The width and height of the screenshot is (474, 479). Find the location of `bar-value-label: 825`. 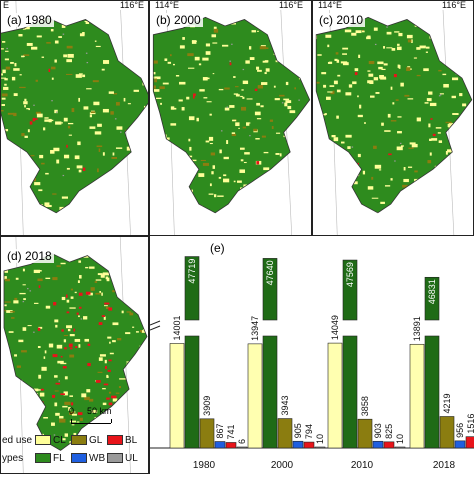

bar-value-label: 825 is located at coordinates (389, 431).